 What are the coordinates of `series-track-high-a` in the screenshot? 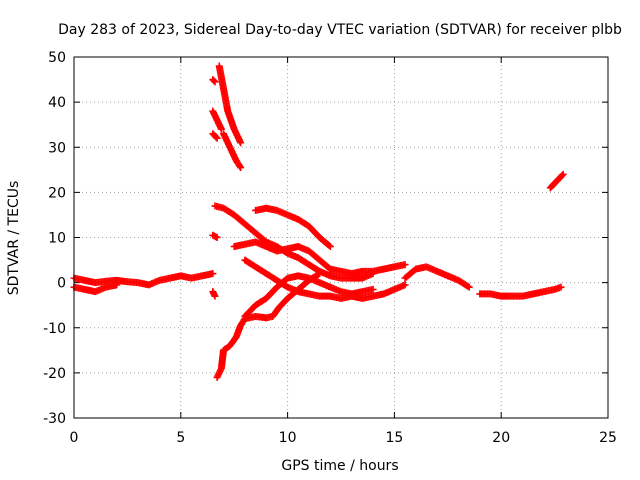 It's located at (230, 104).